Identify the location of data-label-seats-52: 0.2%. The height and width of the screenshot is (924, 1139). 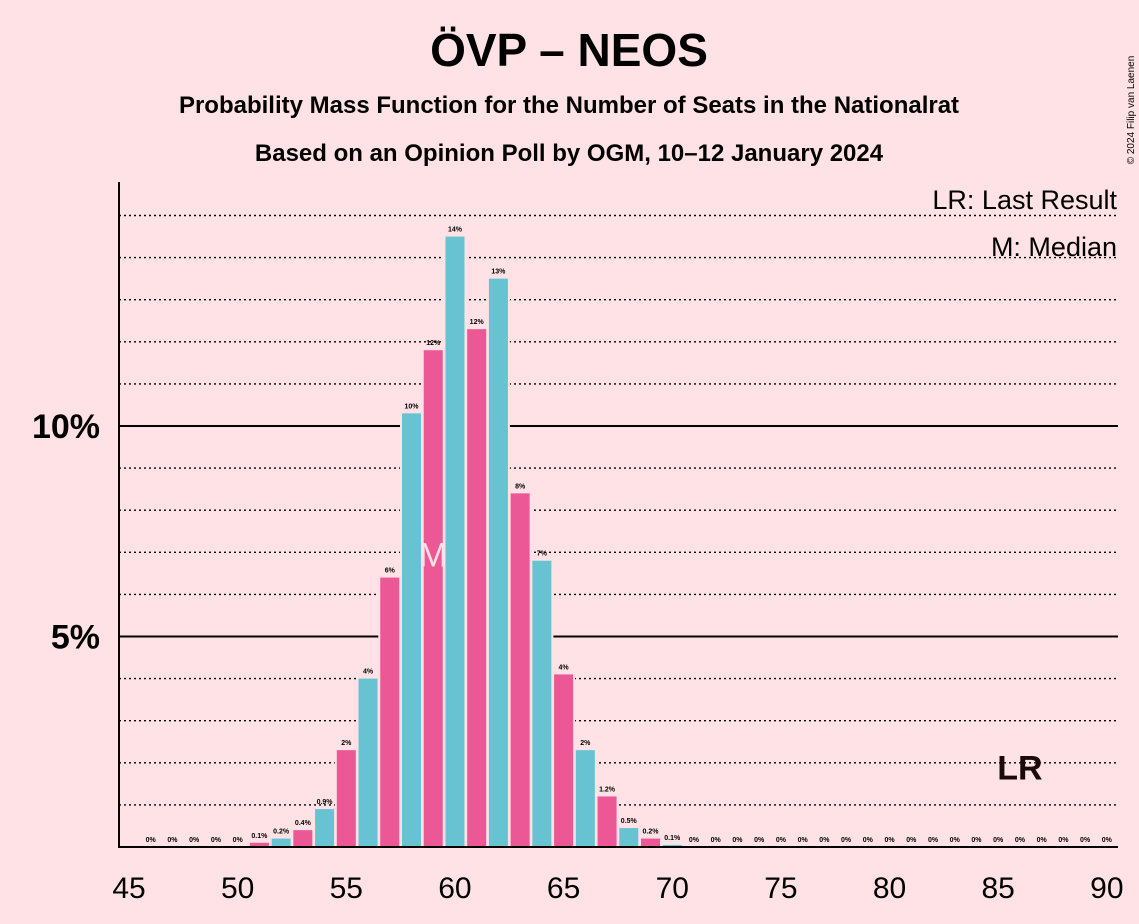
(281, 832).